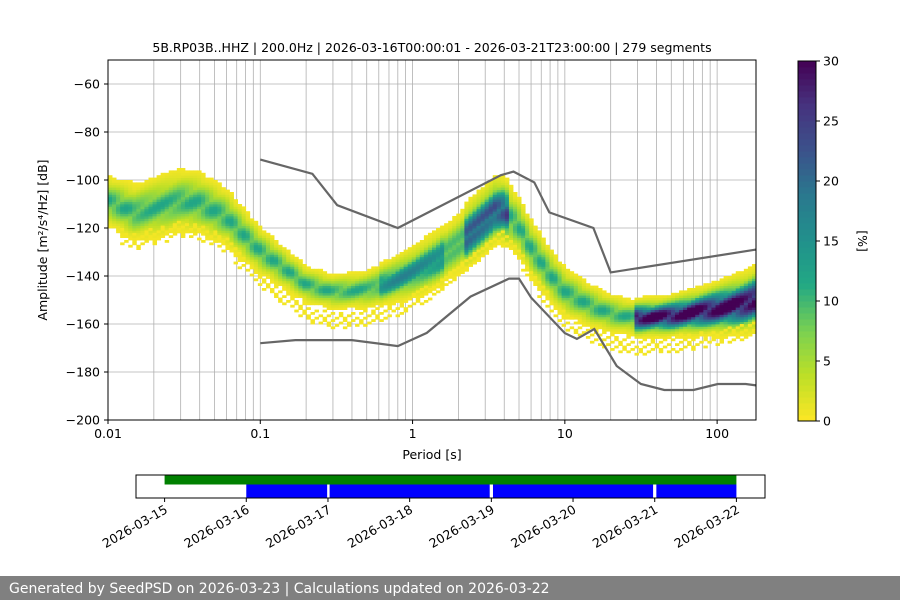 Image resolution: width=900 pixels, height=602 pixels. I want to click on x-tick-label: 0.1, so click(260, 433).